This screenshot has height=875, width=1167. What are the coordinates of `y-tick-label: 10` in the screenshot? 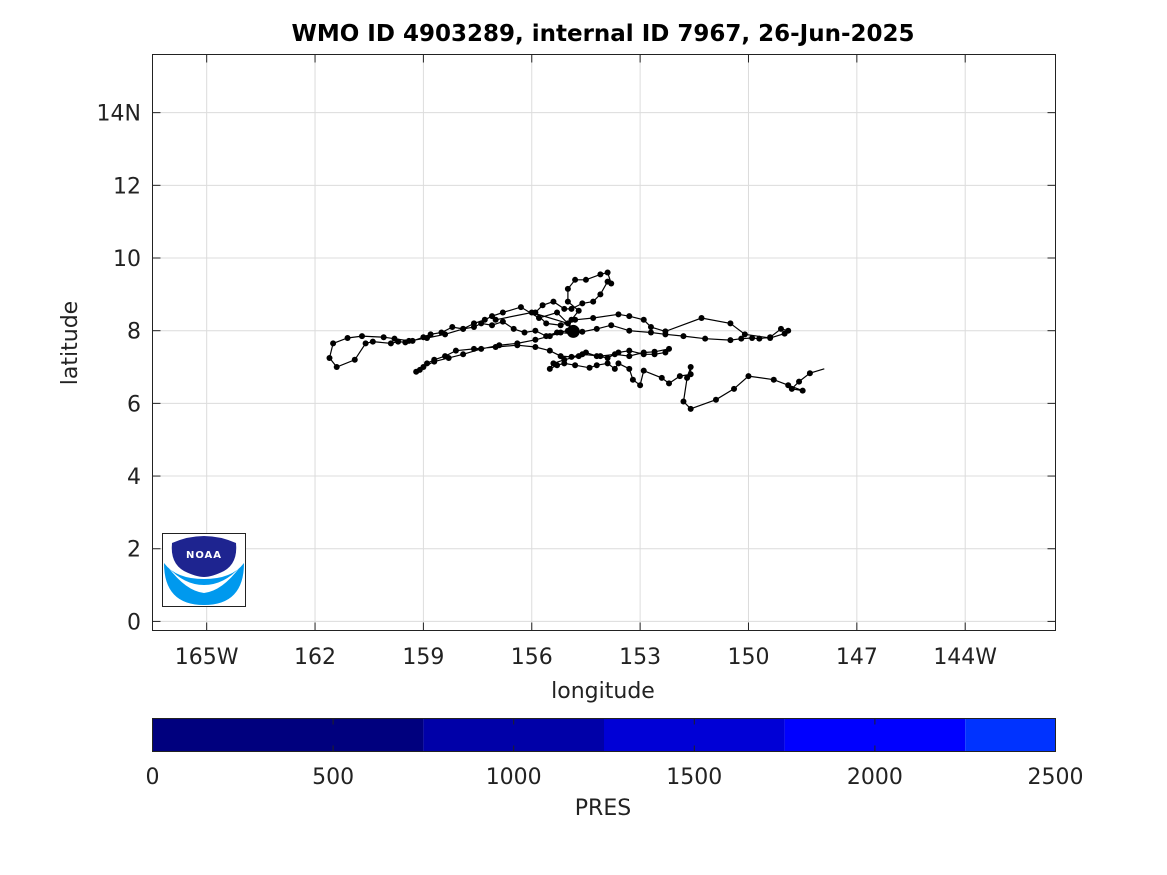 It's located at (127, 259).